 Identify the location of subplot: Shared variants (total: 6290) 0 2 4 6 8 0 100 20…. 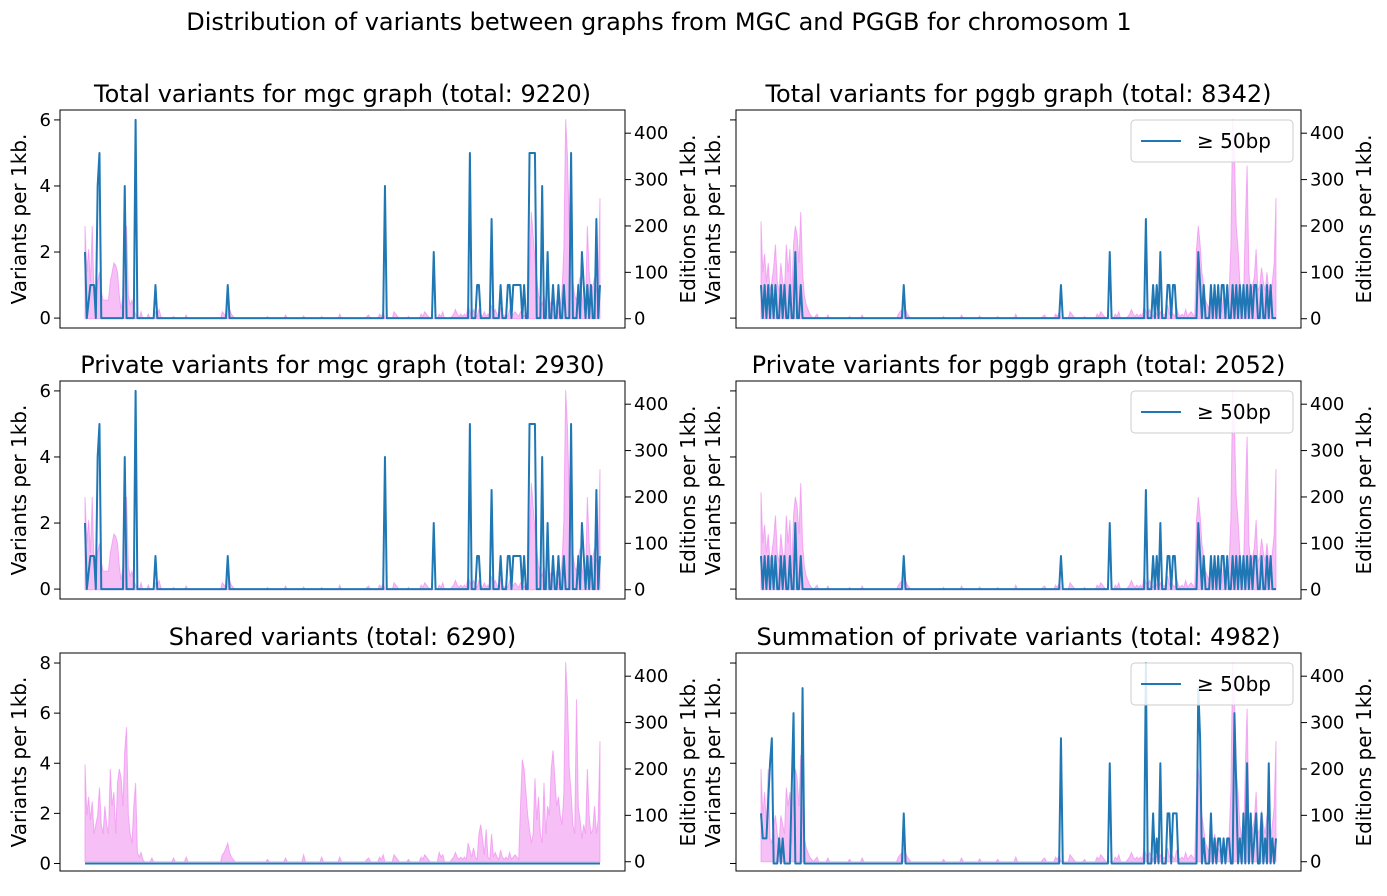
(353, 748).